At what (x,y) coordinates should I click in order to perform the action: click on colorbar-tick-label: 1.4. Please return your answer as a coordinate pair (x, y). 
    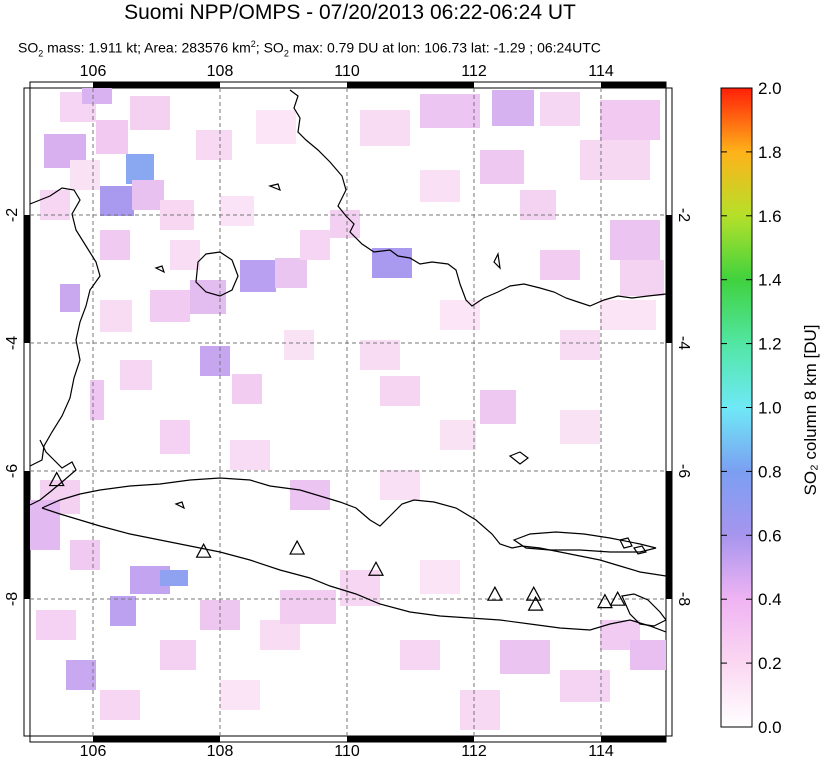
    Looking at the image, I should click on (770, 280).